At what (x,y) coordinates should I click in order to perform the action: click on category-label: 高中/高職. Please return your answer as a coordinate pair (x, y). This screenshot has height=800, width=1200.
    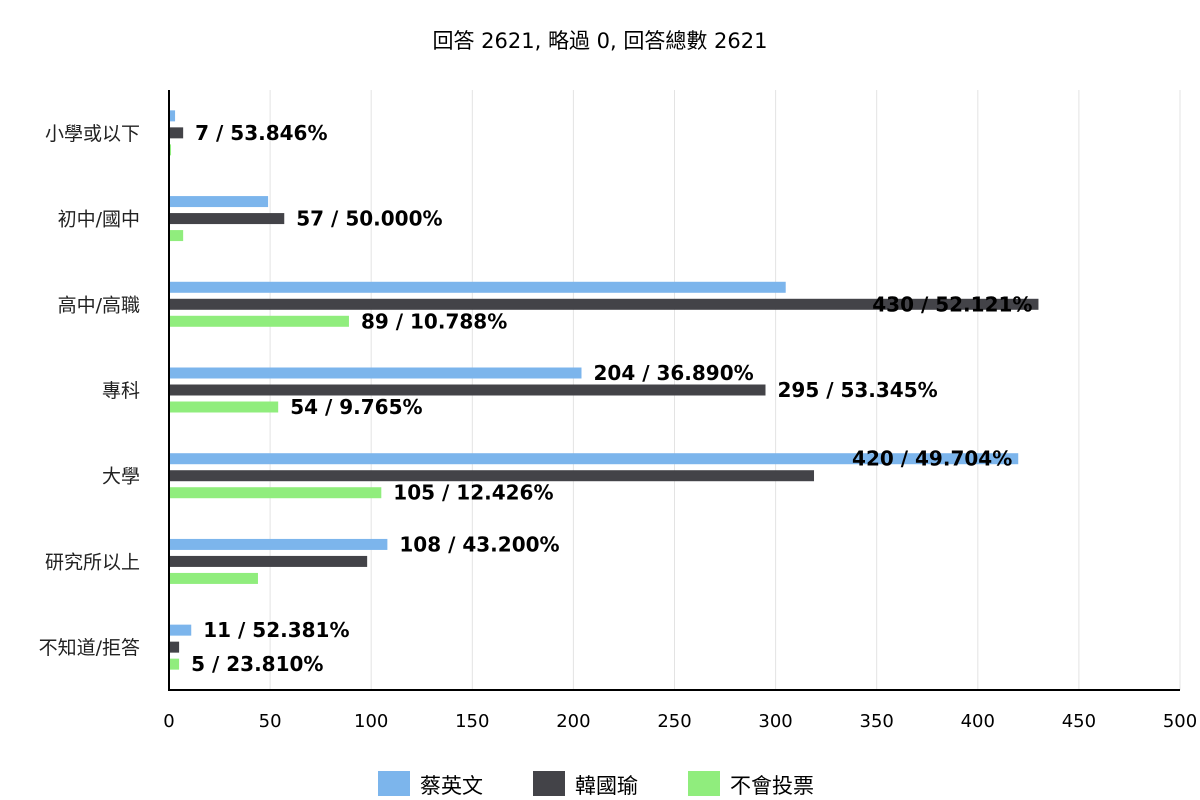
    Looking at the image, I should click on (99, 305).